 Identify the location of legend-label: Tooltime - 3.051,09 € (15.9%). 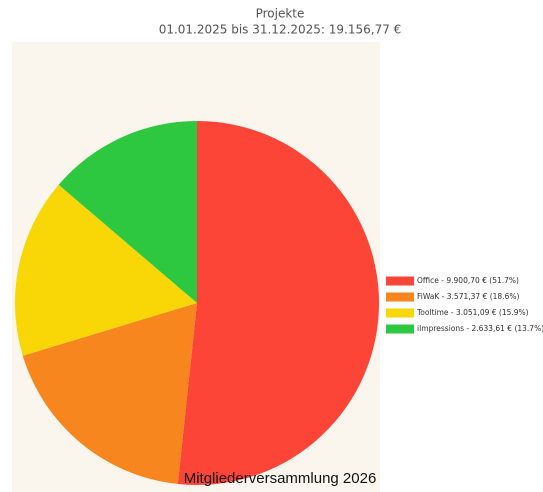
(472, 312).